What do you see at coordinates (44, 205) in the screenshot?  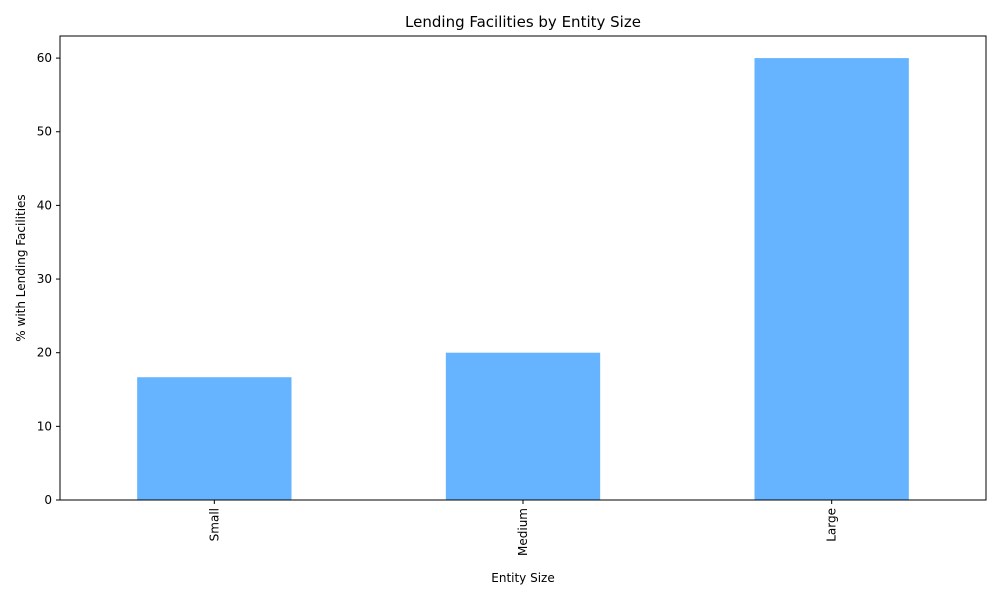 I see `y-tick-label: 40` at bounding box center [44, 205].